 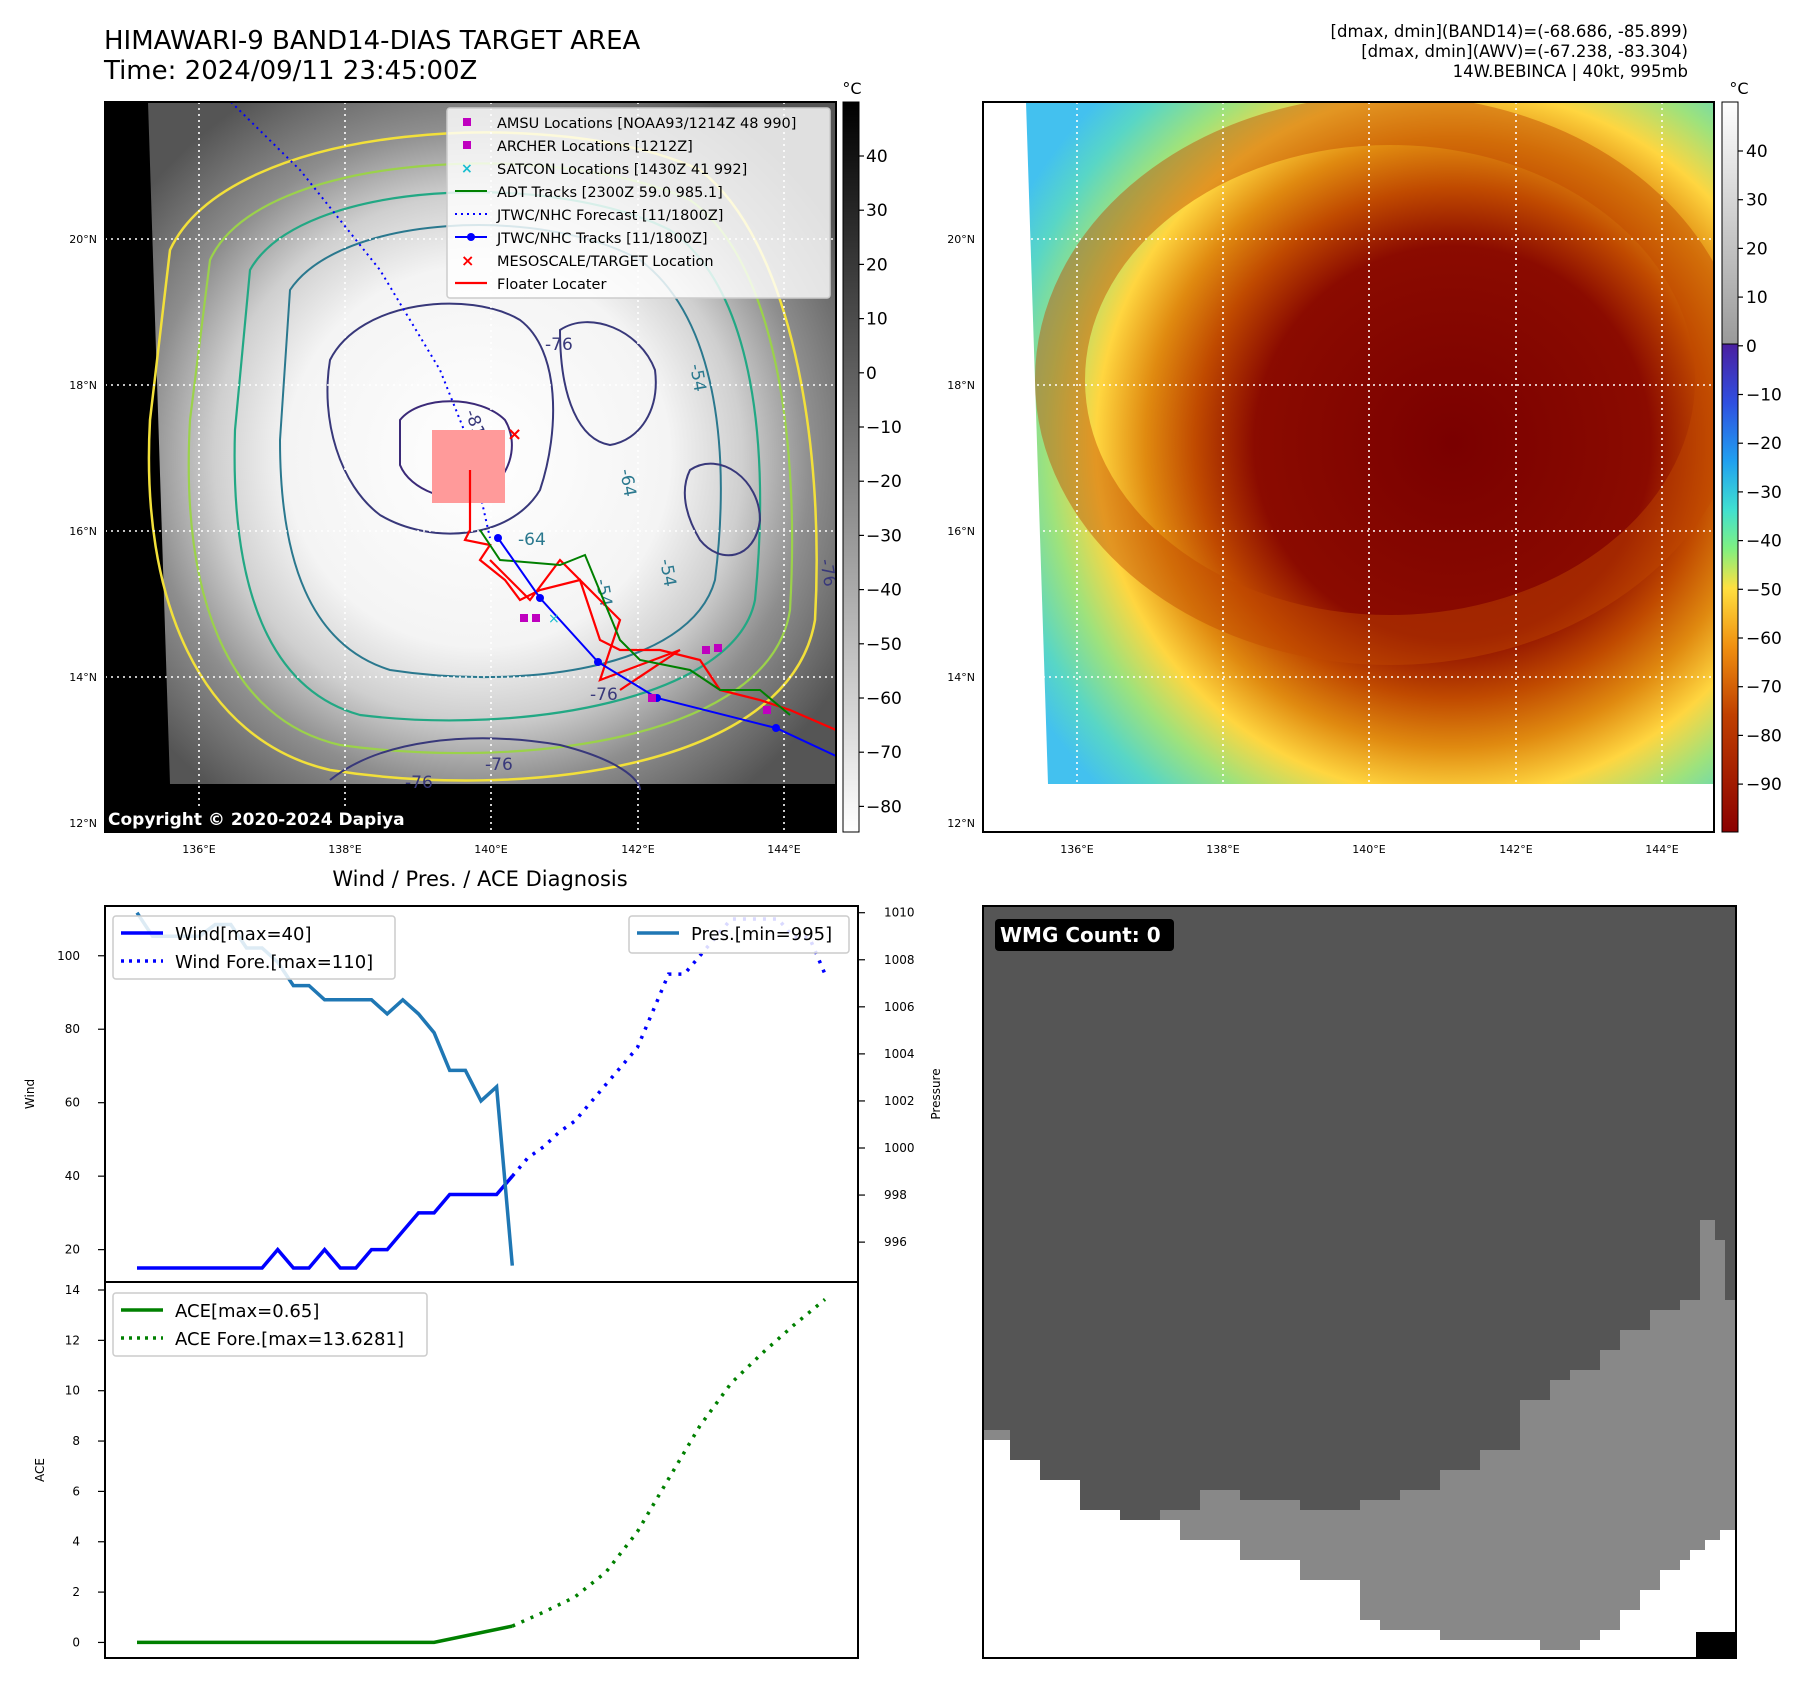 I want to click on dmax-dmin-band14: [dmax, dmin](BAND14)=(-68.686, -85.899), so click(x=1509, y=31).